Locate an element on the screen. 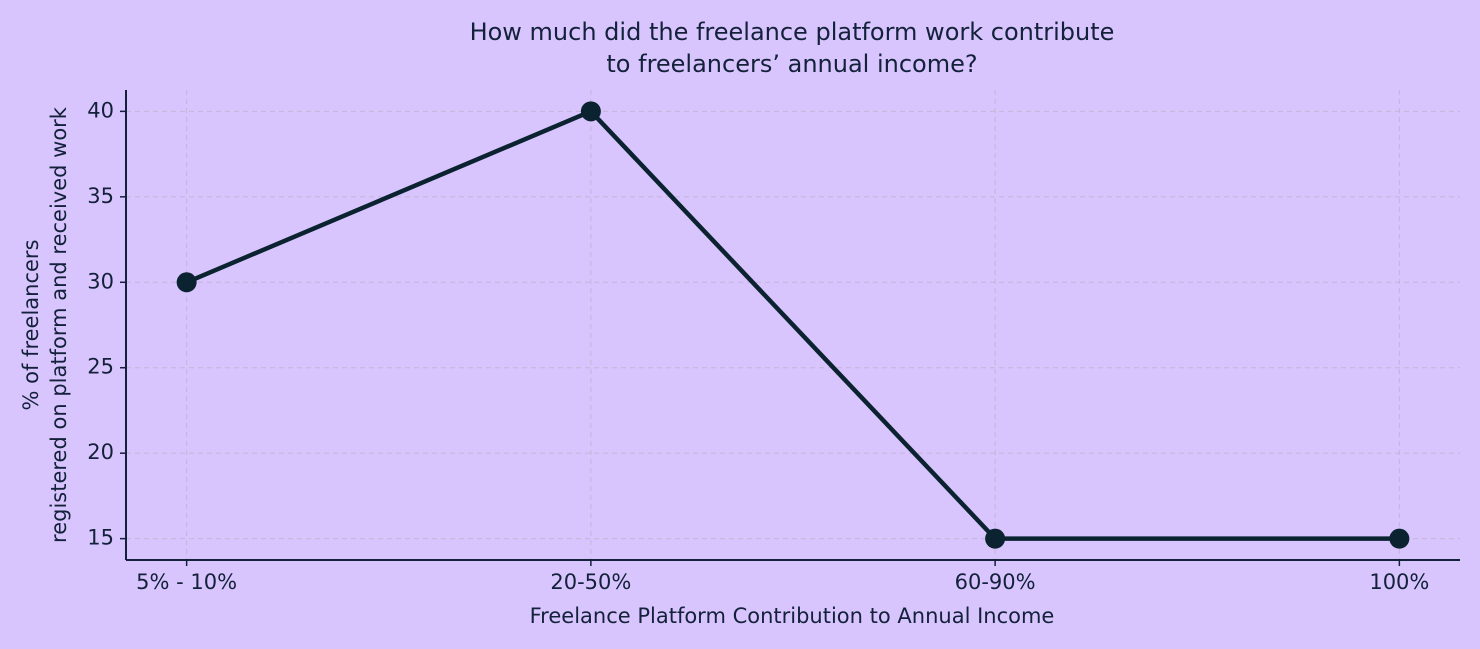 This screenshot has width=1480, height=649. y-tick-label: 20 is located at coordinates (100, 452).